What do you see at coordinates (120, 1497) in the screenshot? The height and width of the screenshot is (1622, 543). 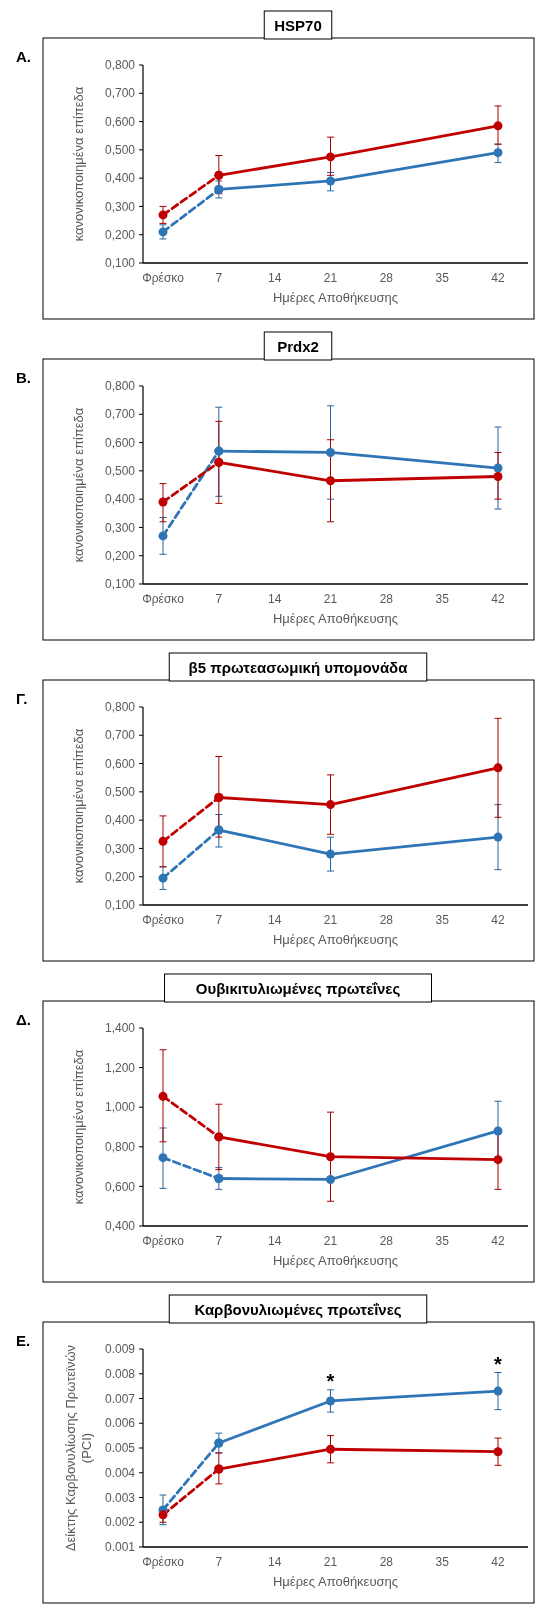 I see `y-tick-label: 0.003` at bounding box center [120, 1497].